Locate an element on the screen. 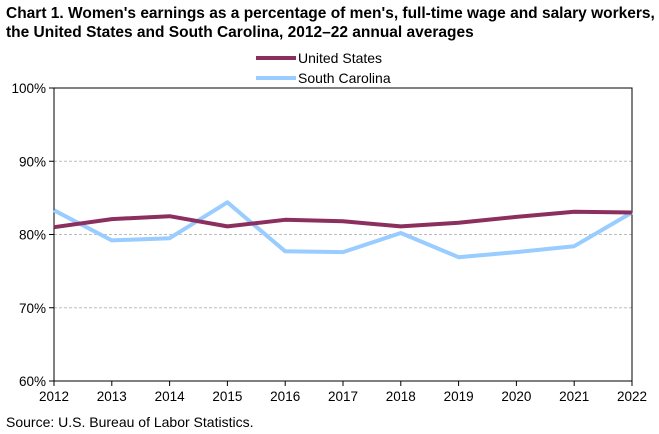 Image resolution: width=659 pixels, height=434 pixels. x-tick-label: 2022 is located at coordinates (632, 396).